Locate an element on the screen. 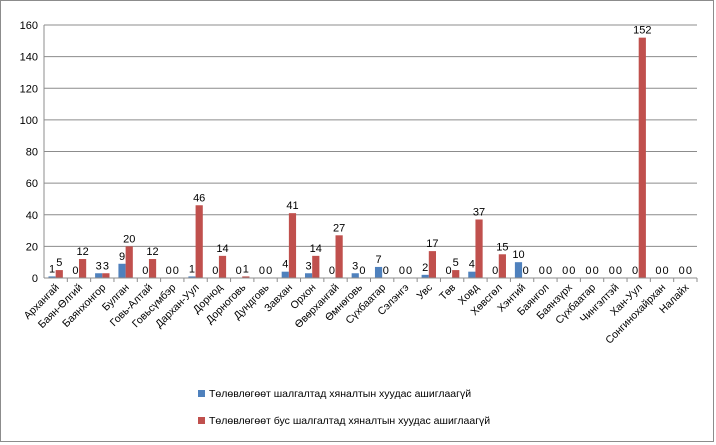 Image resolution: width=716 pixels, height=445 pixels. data-label: 41 is located at coordinates (292, 206).